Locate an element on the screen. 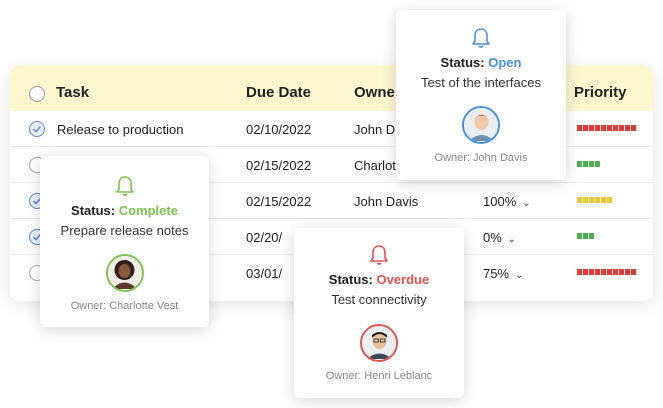 This screenshot has width=663, height=408. card-owner: Owner: Henri Leblanc is located at coordinates (379, 376).